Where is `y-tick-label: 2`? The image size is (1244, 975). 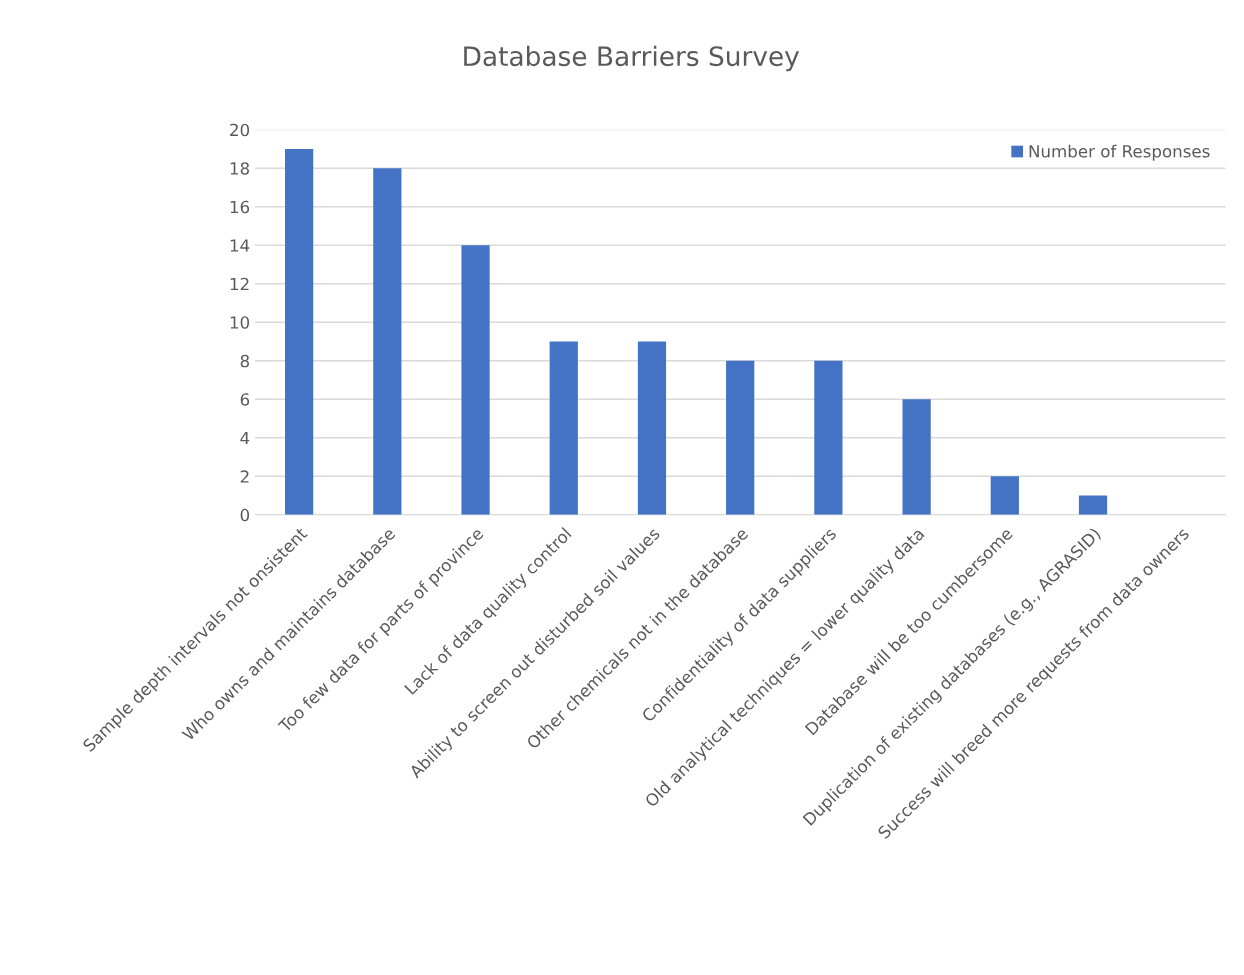
y-tick-label: 2 is located at coordinates (244, 476).